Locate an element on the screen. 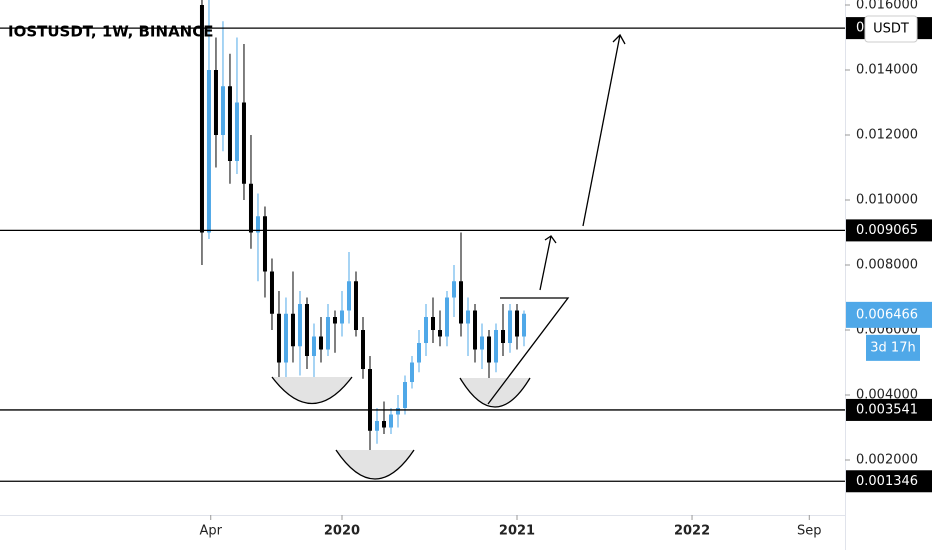 This screenshot has width=932, height=554. currency-label: USDT is located at coordinates (891, 29).